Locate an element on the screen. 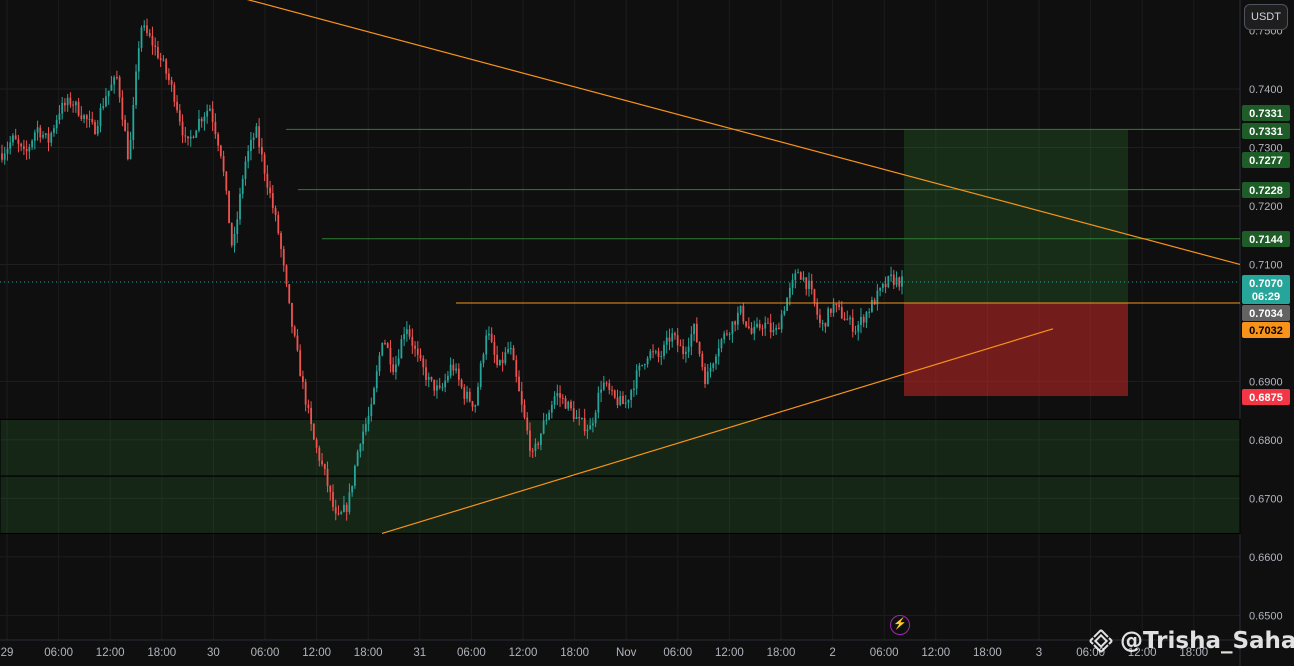 This screenshot has width=1294, height=666. y-tick-label: 0.6900 is located at coordinates (1266, 382).